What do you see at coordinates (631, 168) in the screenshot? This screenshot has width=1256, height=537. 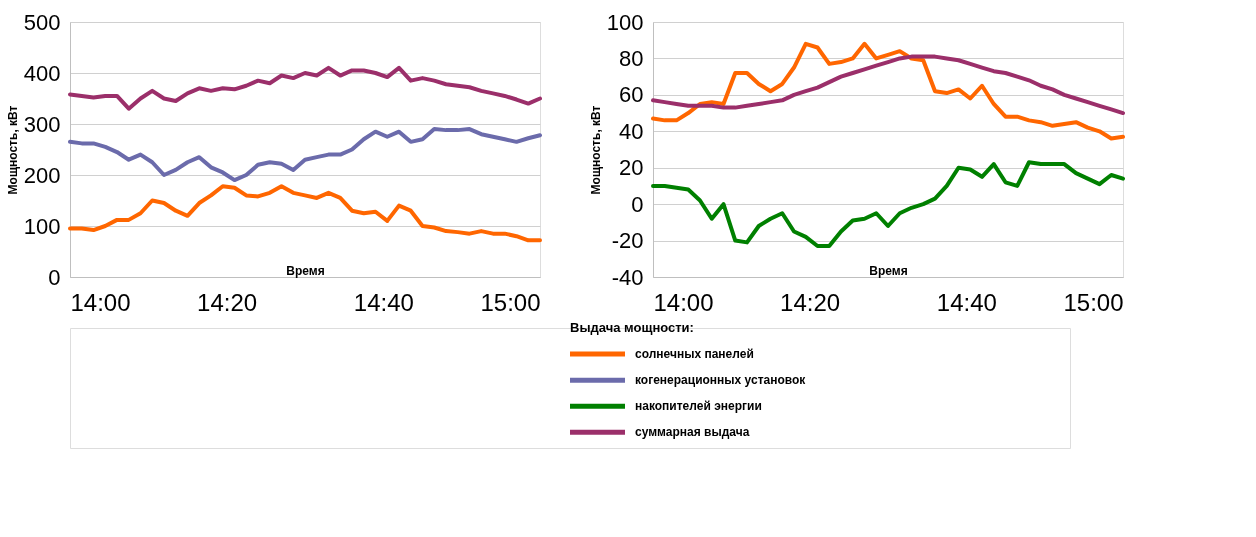 I see `y-tick-label: 20` at bounding box center [631, 168].